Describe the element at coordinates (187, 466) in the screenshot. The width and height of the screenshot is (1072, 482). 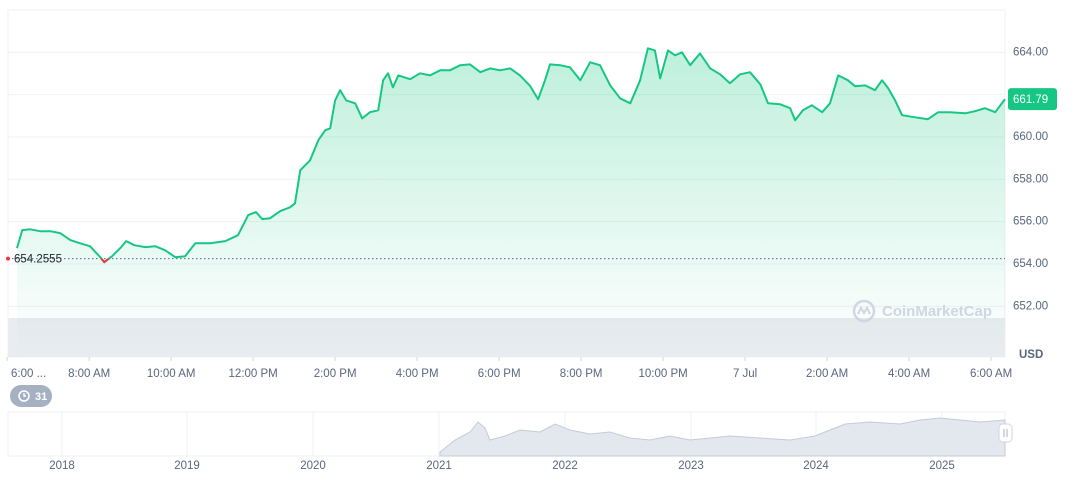
I see `navigator-label: 2019` at that location.